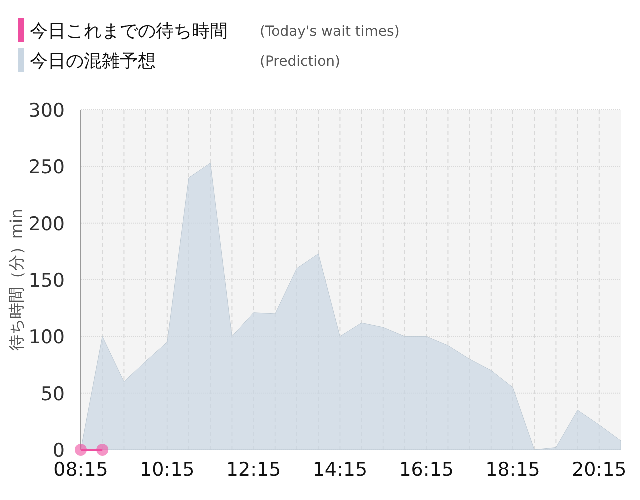 Image resolution: width=640 pixels, height=500 pixels. I want to click on y-tick-label: 0, so click(58, 451).